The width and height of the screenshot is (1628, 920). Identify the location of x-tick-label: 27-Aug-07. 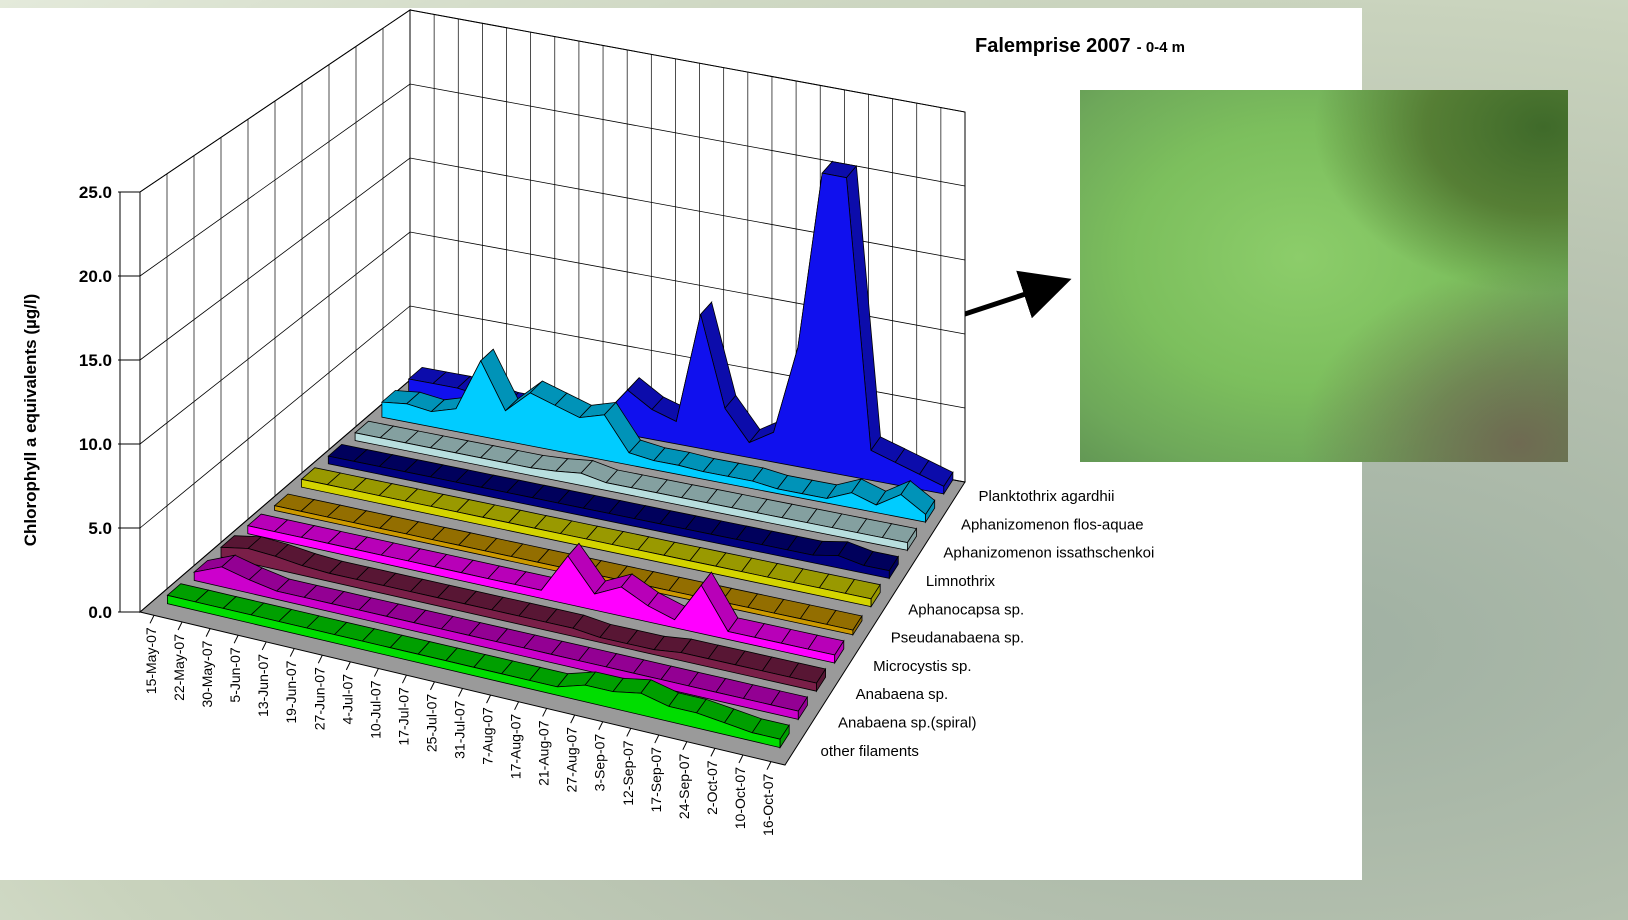
(572, 760).